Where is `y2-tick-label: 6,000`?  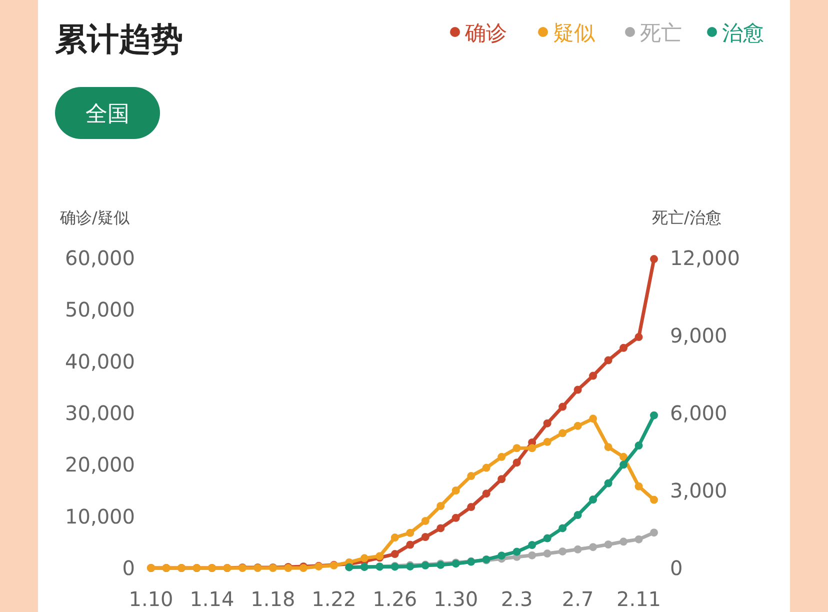
y2-tick-label: 6,000 is located at coordinates (699, 413).